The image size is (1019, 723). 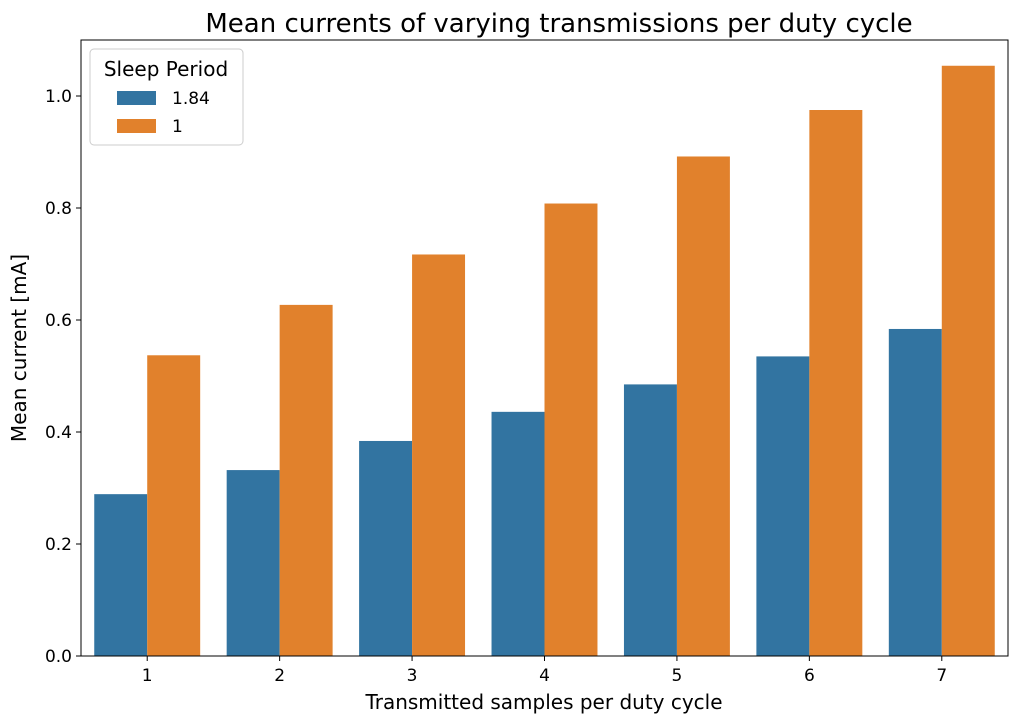 I want to click on x-tick-label: 6, so click(x=809, y=676).